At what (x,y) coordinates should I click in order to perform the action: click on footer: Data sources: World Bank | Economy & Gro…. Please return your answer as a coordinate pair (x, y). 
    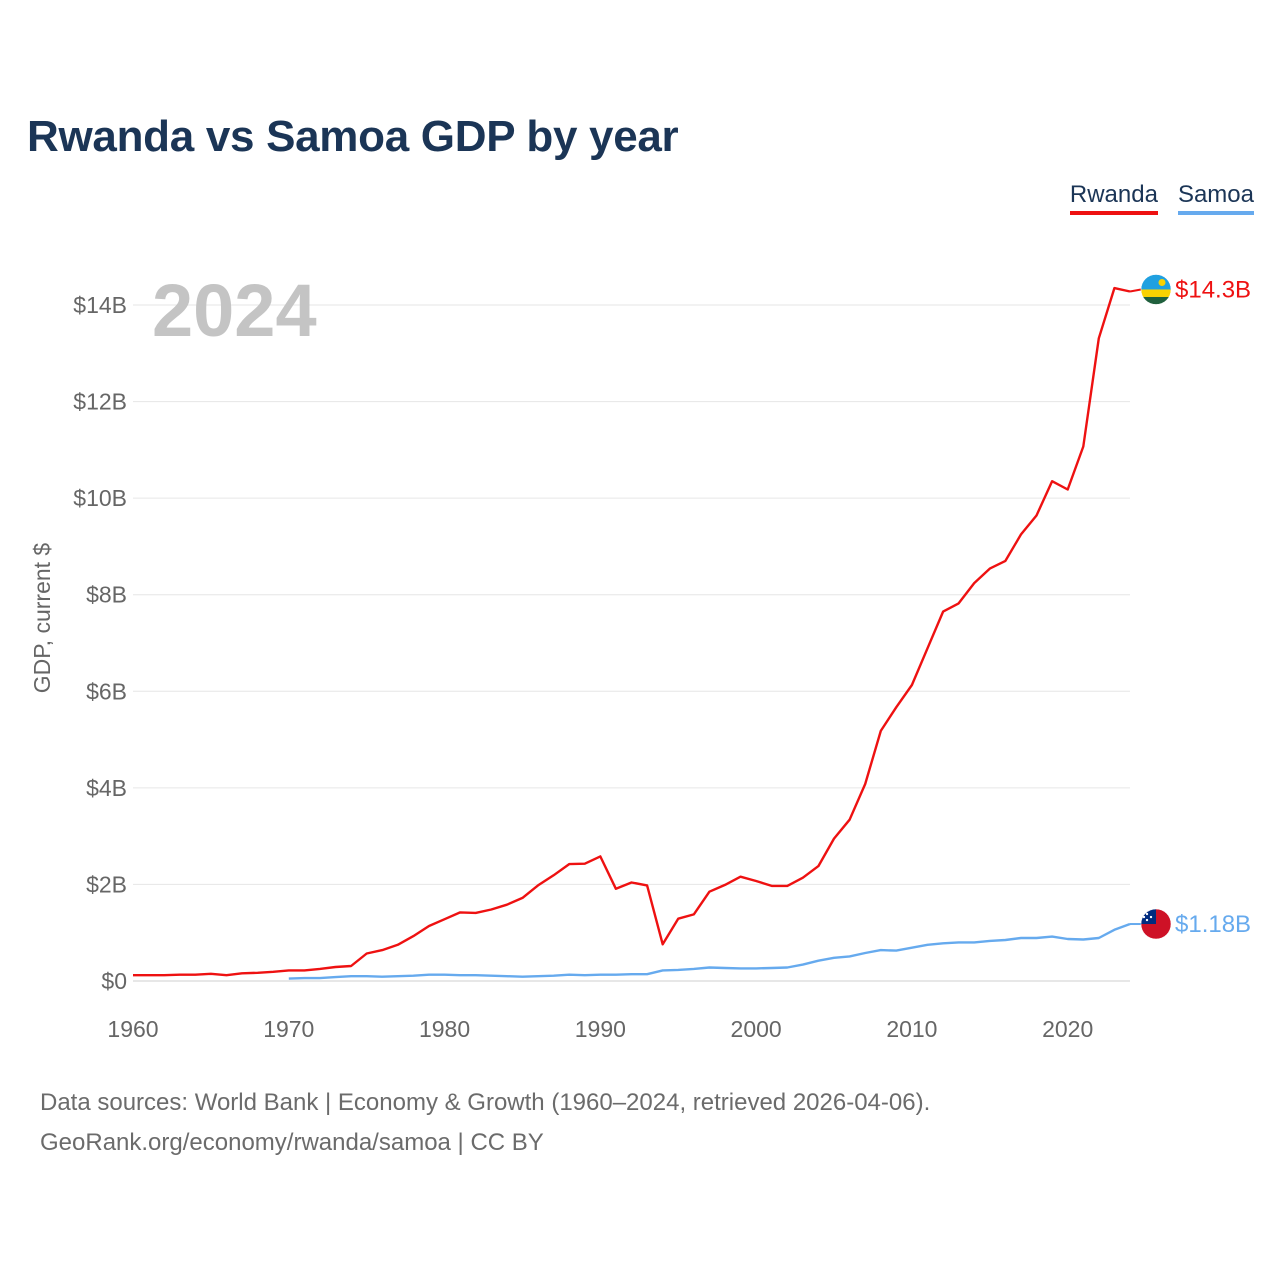
    Looking at the image, I should click on (485, 1123).